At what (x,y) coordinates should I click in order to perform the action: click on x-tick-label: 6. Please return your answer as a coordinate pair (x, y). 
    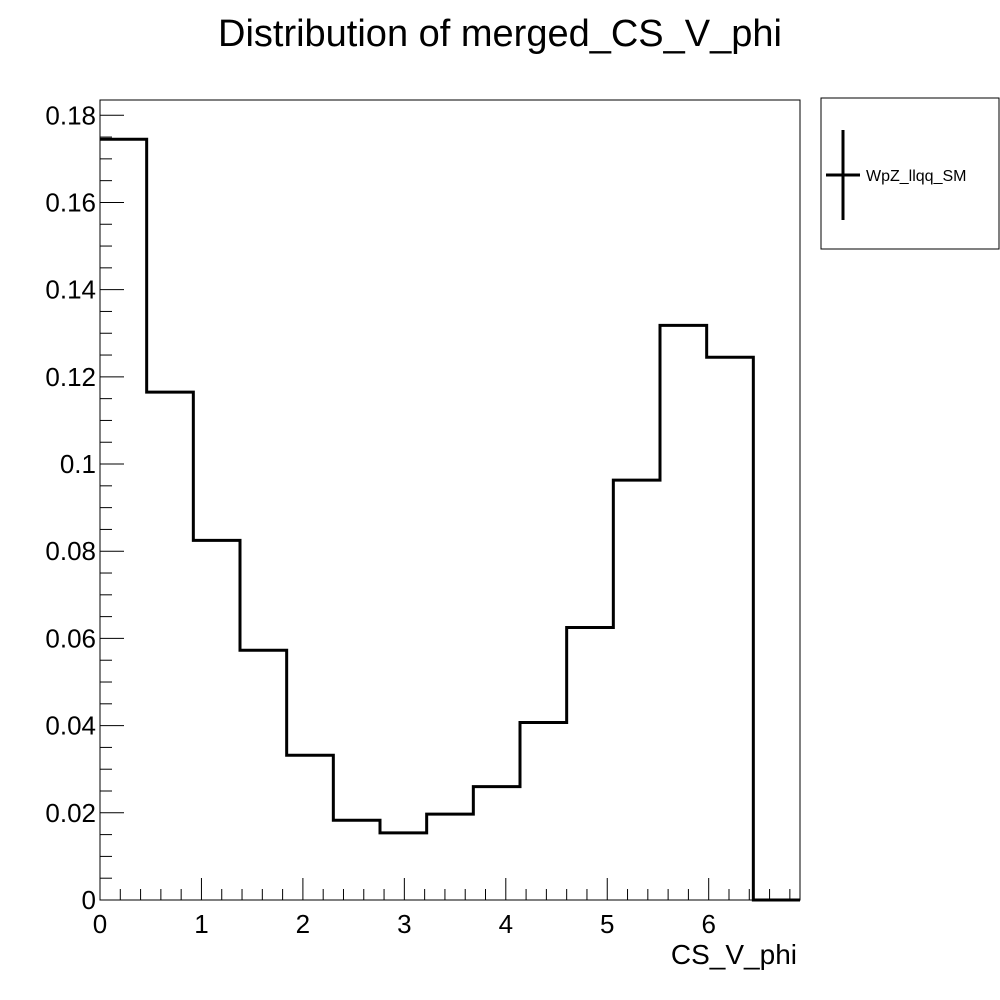
    Looking at the image, I should click on (708, 924).